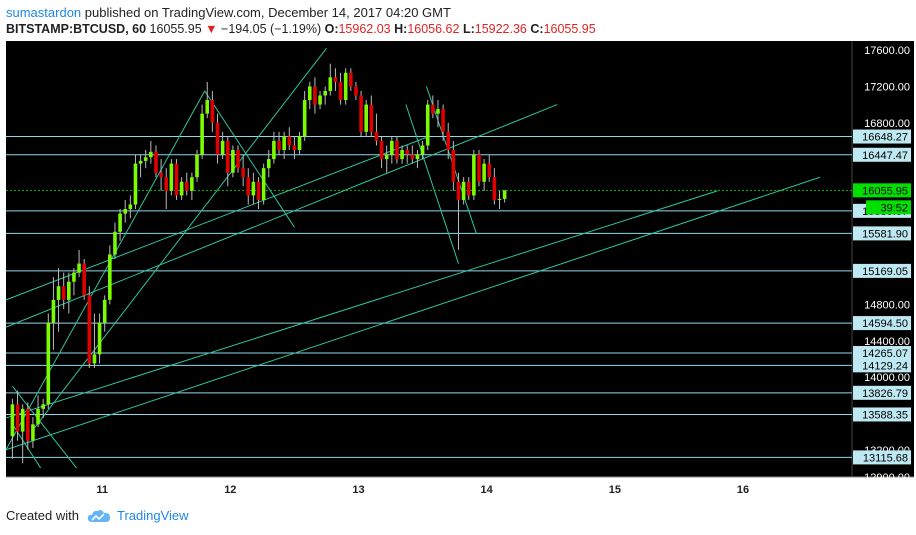 The height and width of the screenshot is (535, 916). What do you see at coordinates (883, 259) in the screenshot?
I see `price-axis` at bounding box center [883, 259].